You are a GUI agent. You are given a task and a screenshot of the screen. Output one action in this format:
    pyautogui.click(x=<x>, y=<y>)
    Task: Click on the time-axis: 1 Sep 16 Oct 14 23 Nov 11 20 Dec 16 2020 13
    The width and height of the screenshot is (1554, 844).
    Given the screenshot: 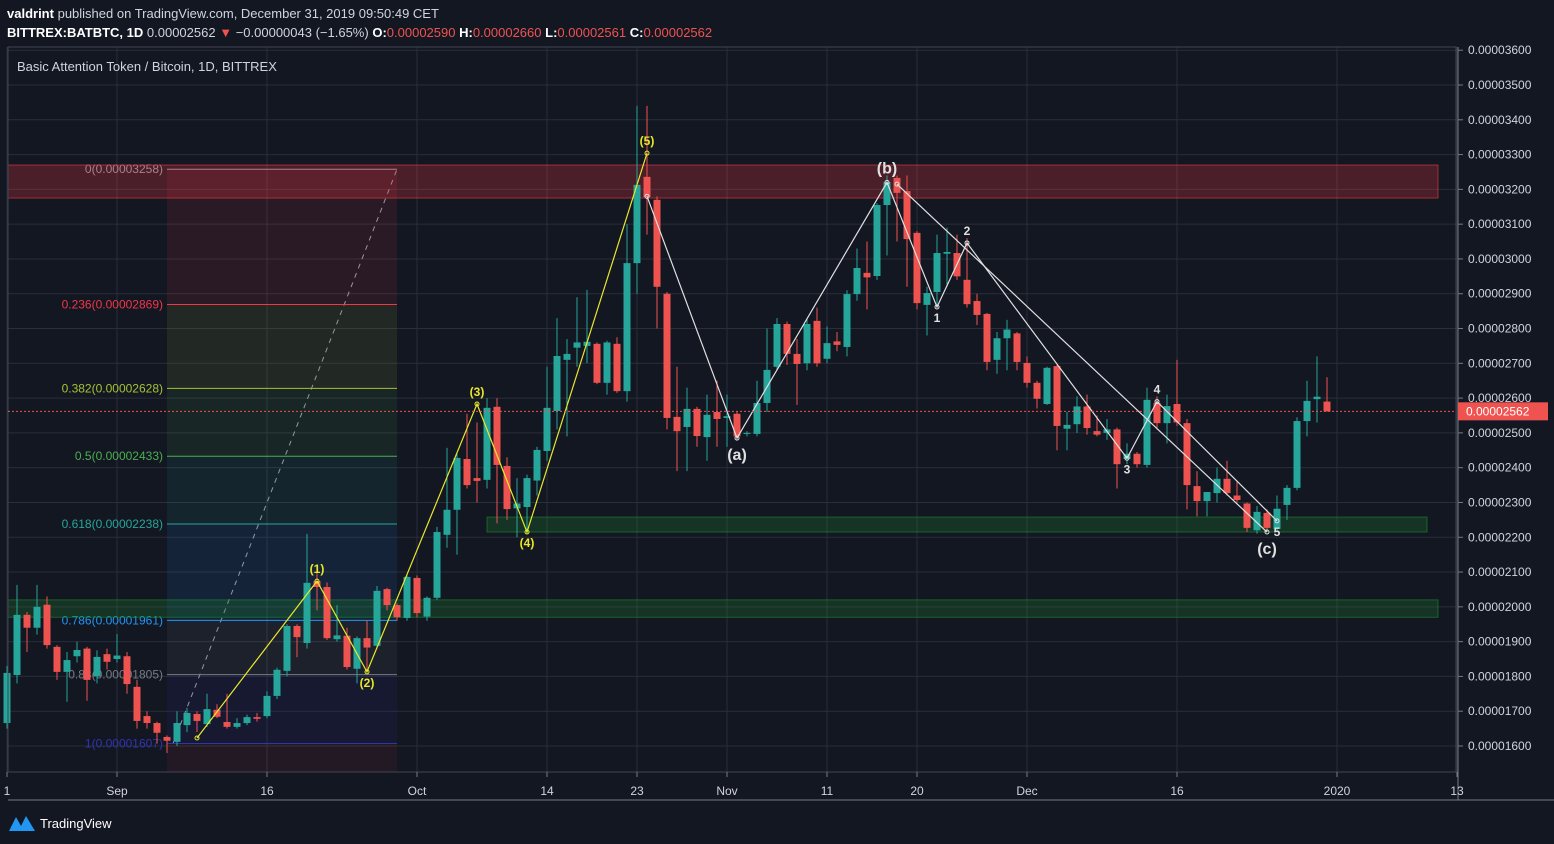 What is the action you would take?
    pyautogui.click(x=779, y=786)
    